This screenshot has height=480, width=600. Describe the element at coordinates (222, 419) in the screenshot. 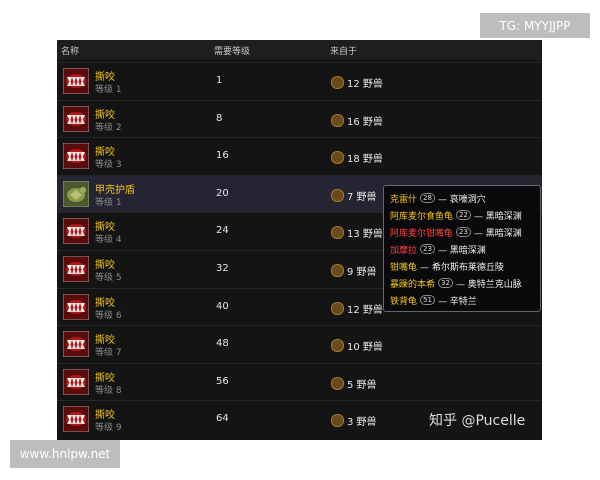

I see `required-level: 64` at that location.